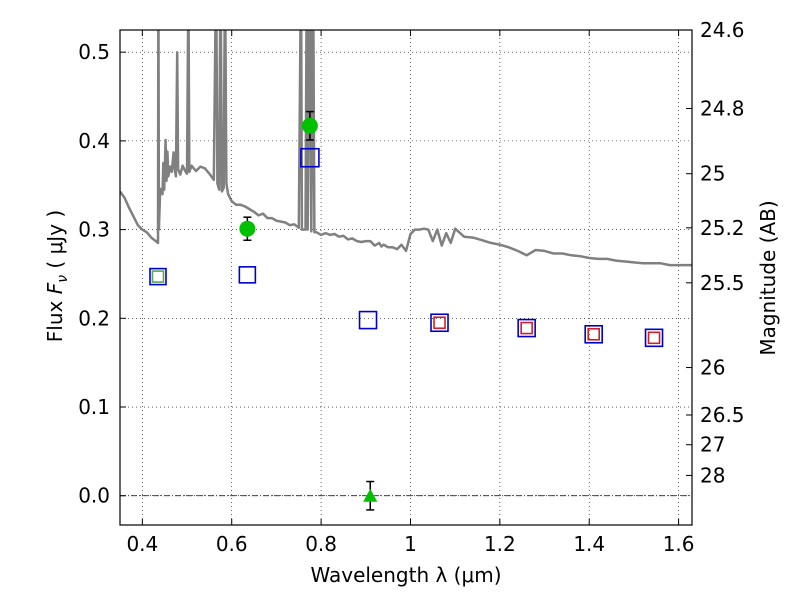 This screenshot has width=800, height=600. Describe the element at coordinates (722, 252) in the screenshot. I see `magnitude-tick-labels: 24.6 24.8 25 25.2 25.5 26 26.5 27 28` at that location.